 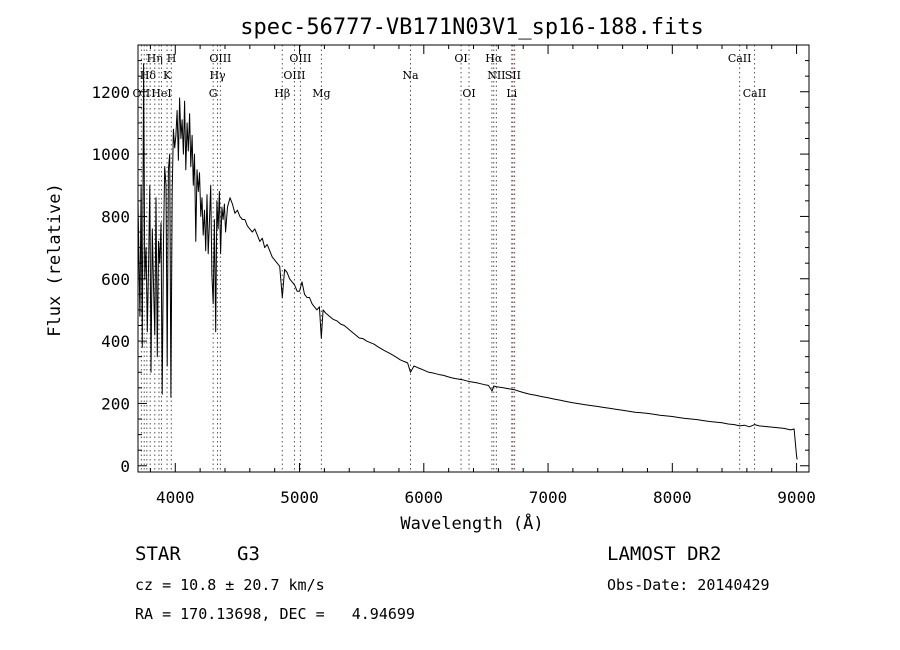 What do you see at coordinates (125, 466) in the screenshot?
I see `y-tick-label: 0` at bounding box center [125, 466].